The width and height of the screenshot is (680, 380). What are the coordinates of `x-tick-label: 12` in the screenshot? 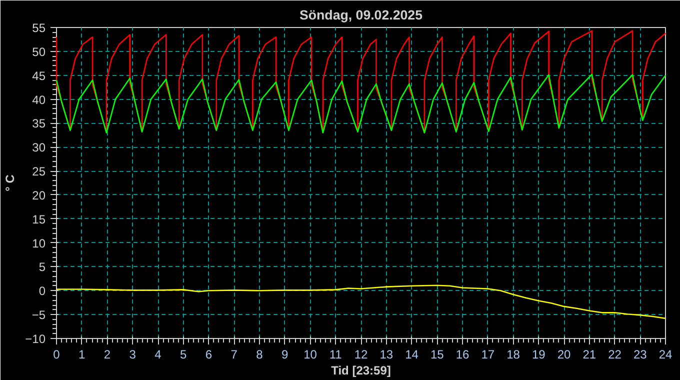 It's located at (361, 355).